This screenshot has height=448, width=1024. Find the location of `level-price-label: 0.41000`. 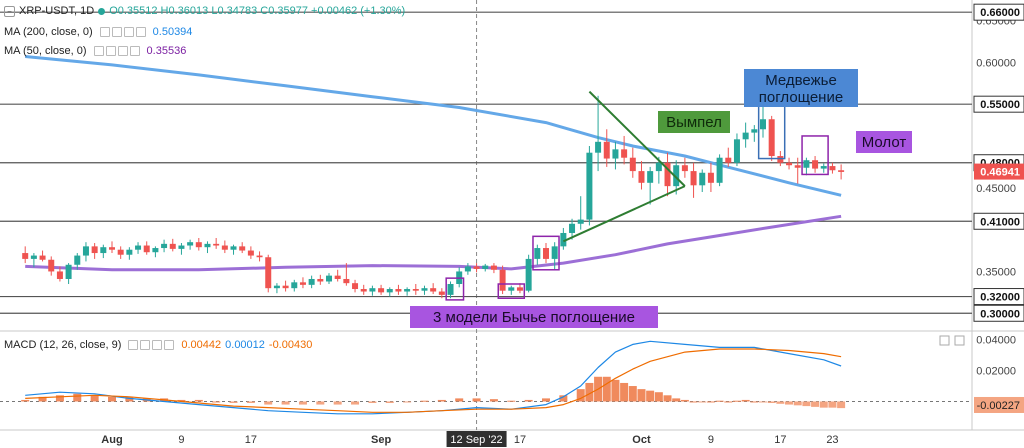

level-price-label: 0.41000 is located at coordinates (1000, 222).